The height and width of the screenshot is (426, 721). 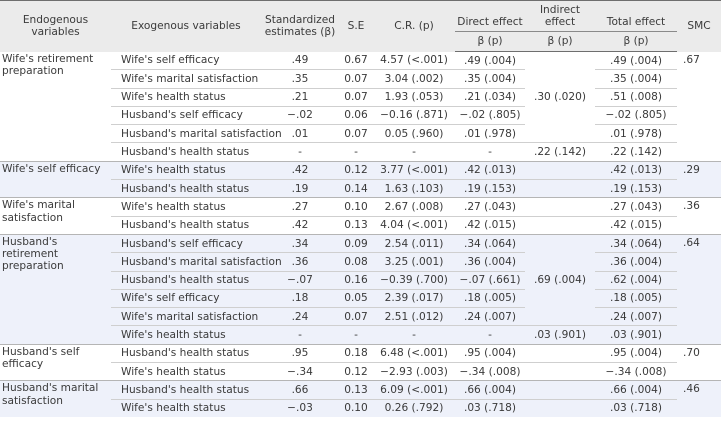 I want to click on critical-ratio: 1.93 (.053), so click(x=414, y=97).